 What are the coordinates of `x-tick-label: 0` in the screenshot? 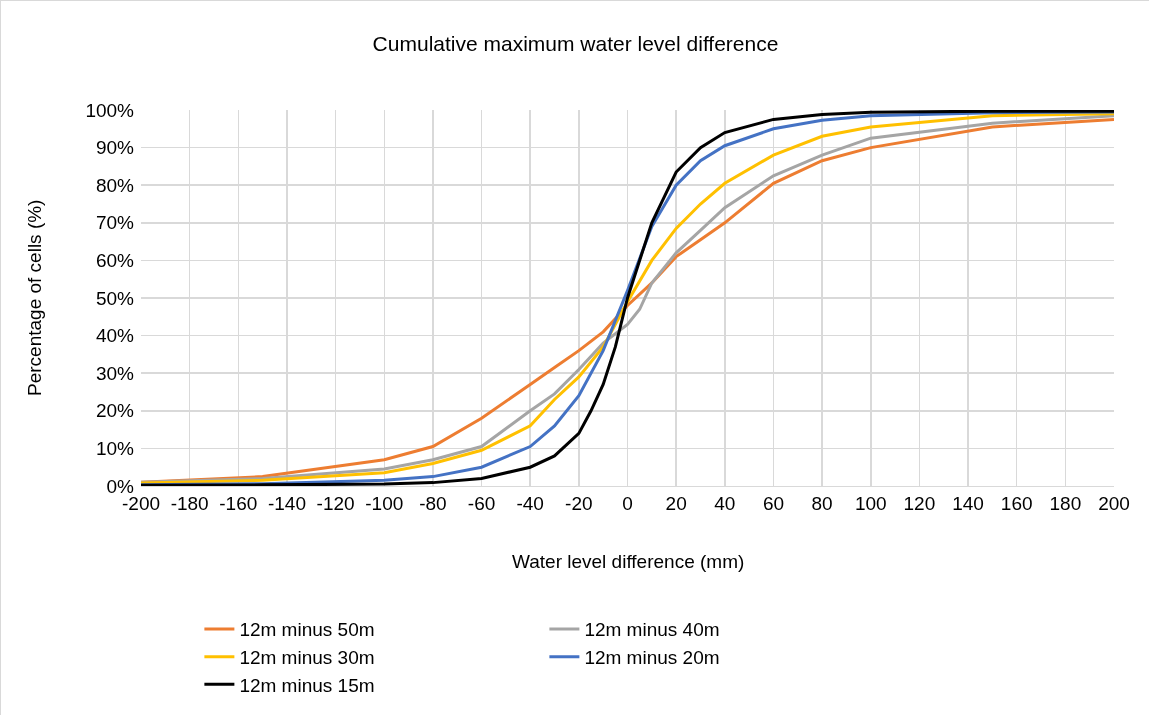 It's located at (627, 503).